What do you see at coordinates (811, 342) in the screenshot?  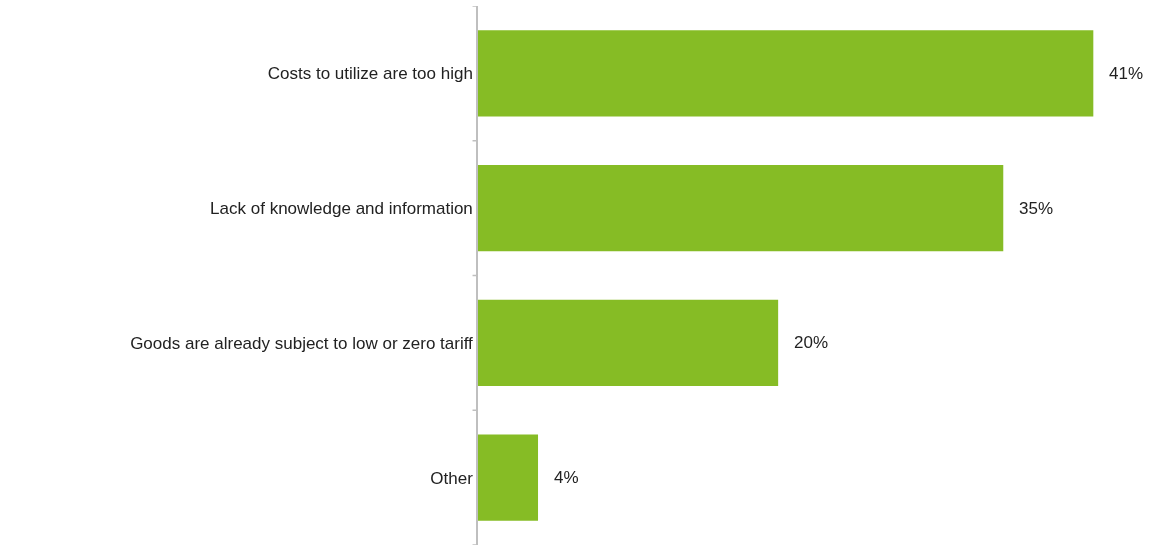 I see `data-label: 20%` at bounding box center [811, 342].